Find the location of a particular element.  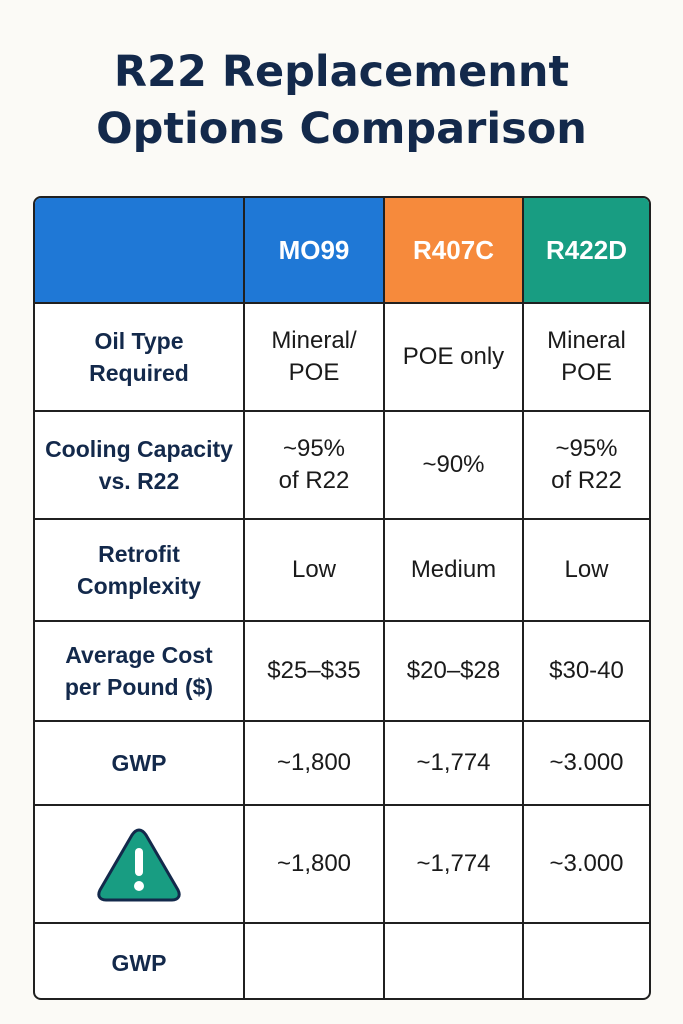

header-mo99: MO99 is located at coordinates (315, 250).